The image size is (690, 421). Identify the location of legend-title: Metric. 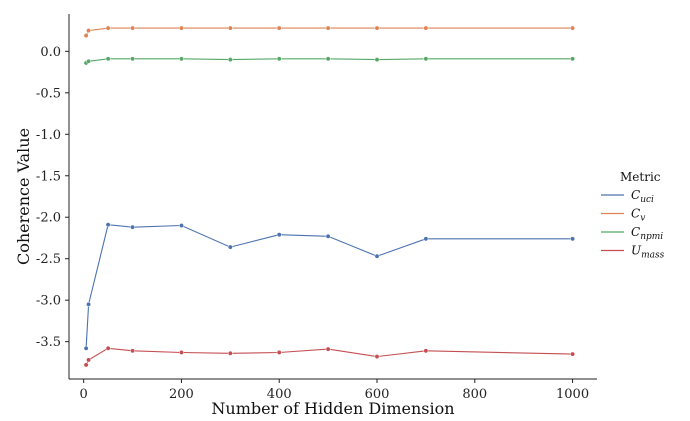
(640, 177).